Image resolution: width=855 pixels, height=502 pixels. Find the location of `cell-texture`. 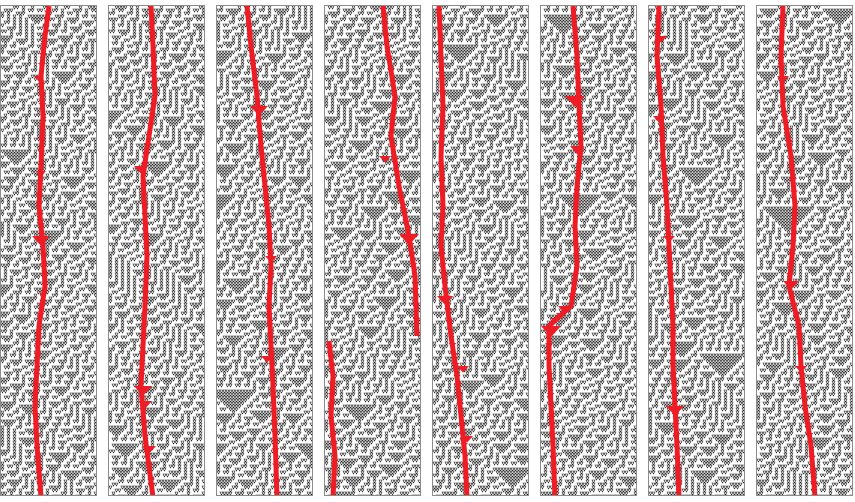

cell-texture is located at coordinates (480, 250).